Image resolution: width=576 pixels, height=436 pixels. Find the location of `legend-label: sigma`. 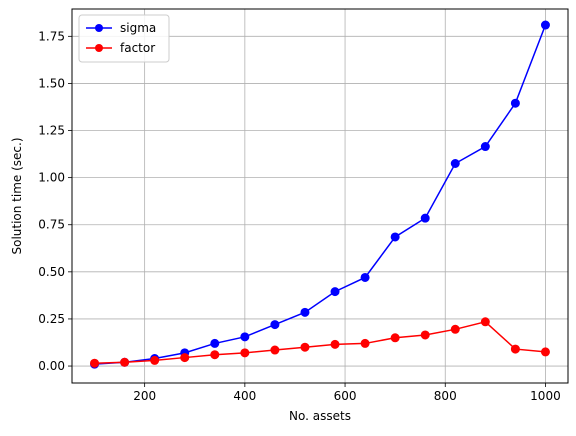

legend-label: sigma is located at coordinates (138, 28).